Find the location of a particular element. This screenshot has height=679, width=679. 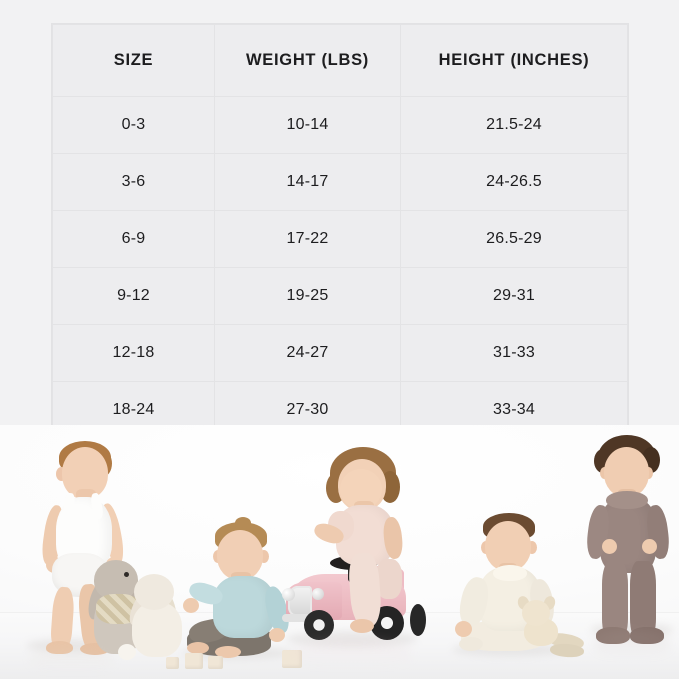

car-wheel-front is located at coordinates (319, 625).